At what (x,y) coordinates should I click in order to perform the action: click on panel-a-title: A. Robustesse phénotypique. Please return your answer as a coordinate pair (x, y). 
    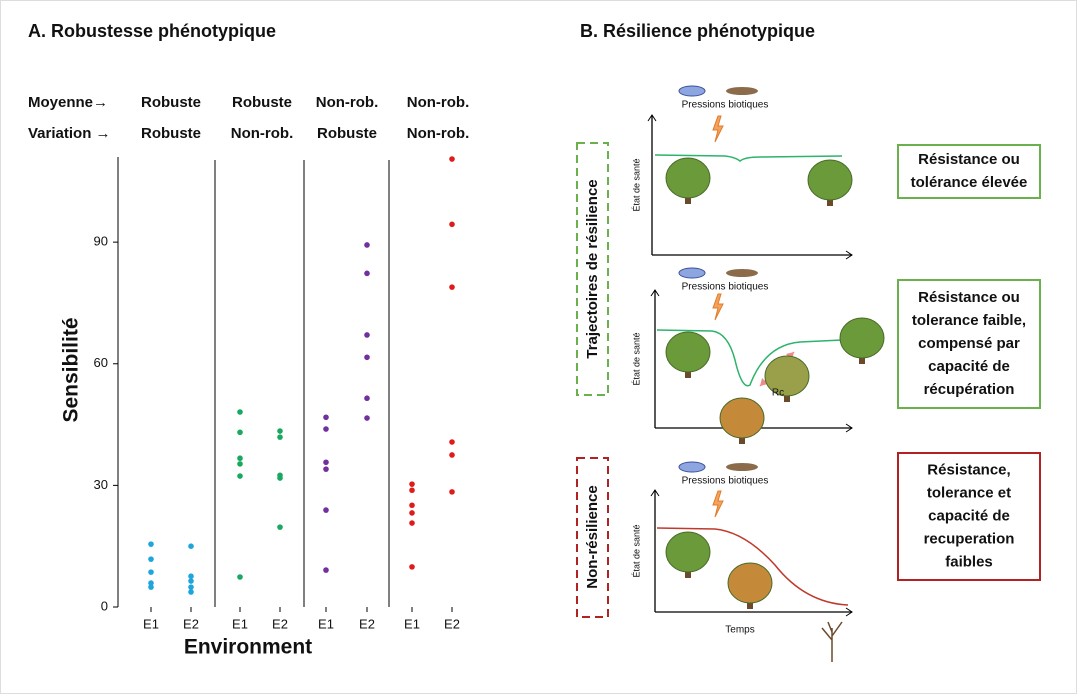
    Looking at the image, I should click on (152, 31).